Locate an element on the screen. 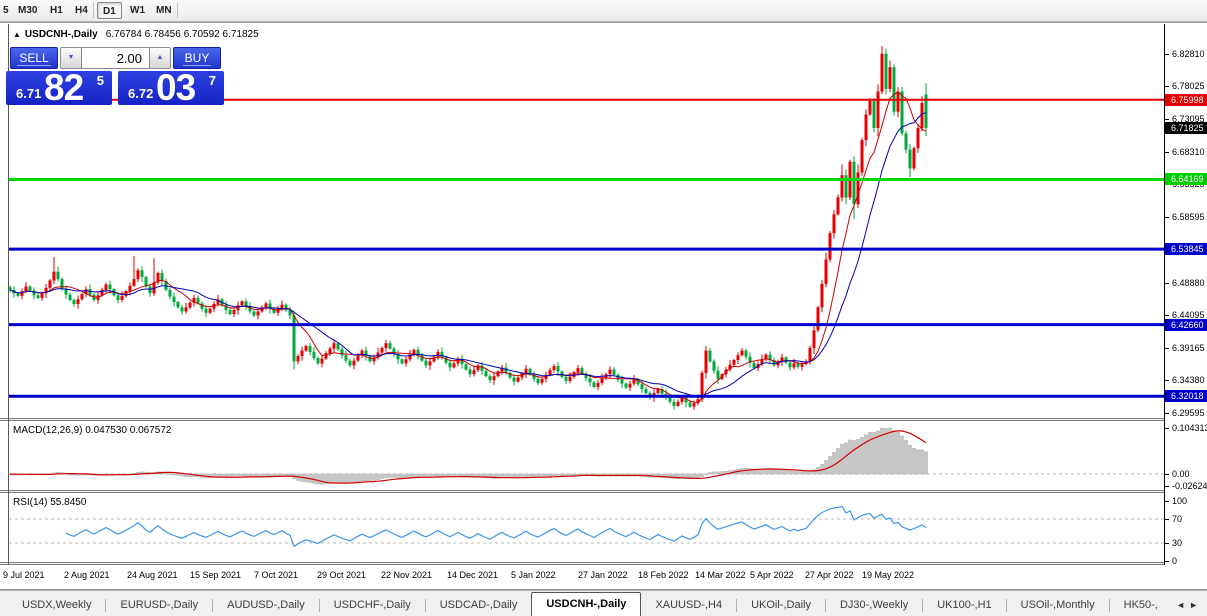 The width and height of the screenshot is (1207, 616). volume-increase-button: ▲ is located at coordinates (160, 58).